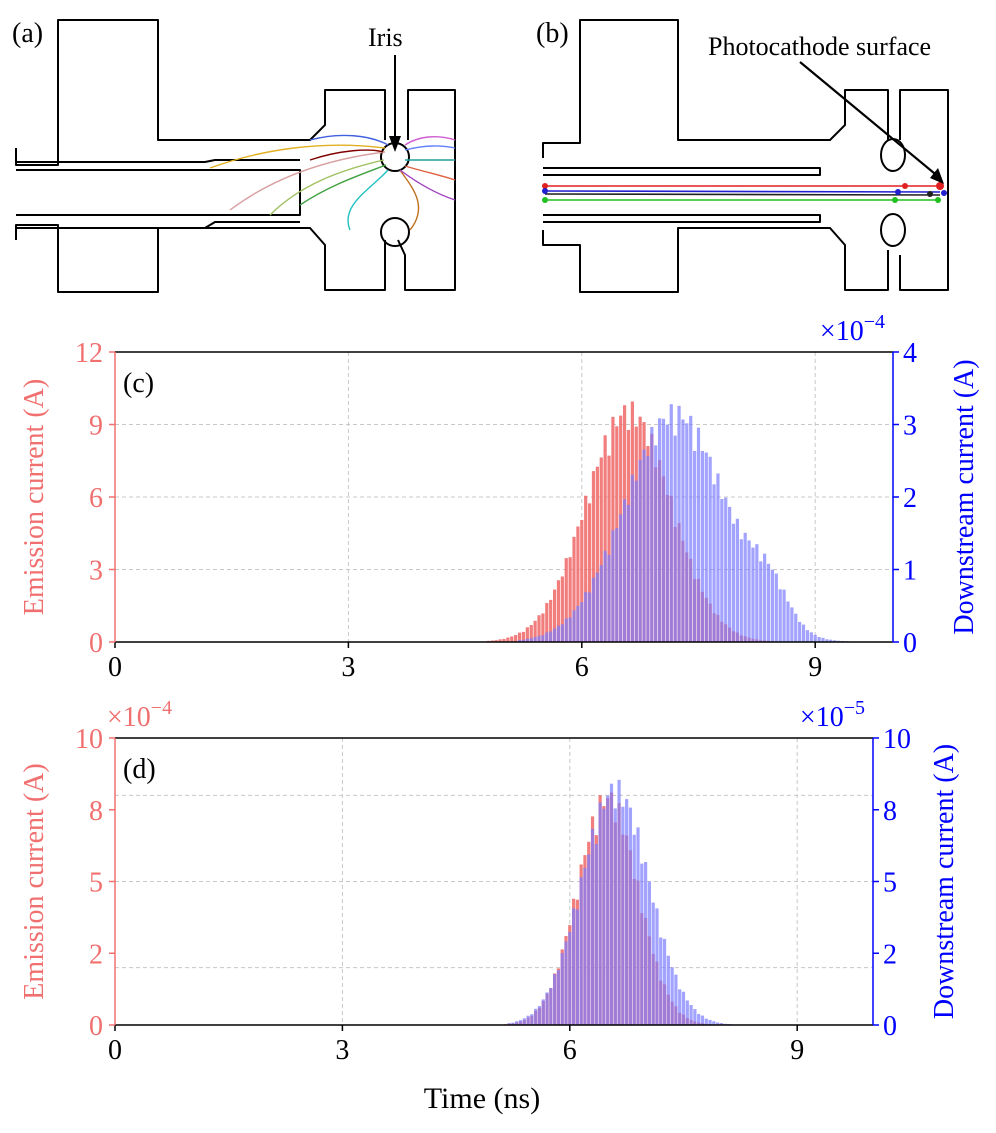 Image resolution: width=996 pixels, height=1133 pixels. I want to click on left-tick-label: 0, so click(96, 643).